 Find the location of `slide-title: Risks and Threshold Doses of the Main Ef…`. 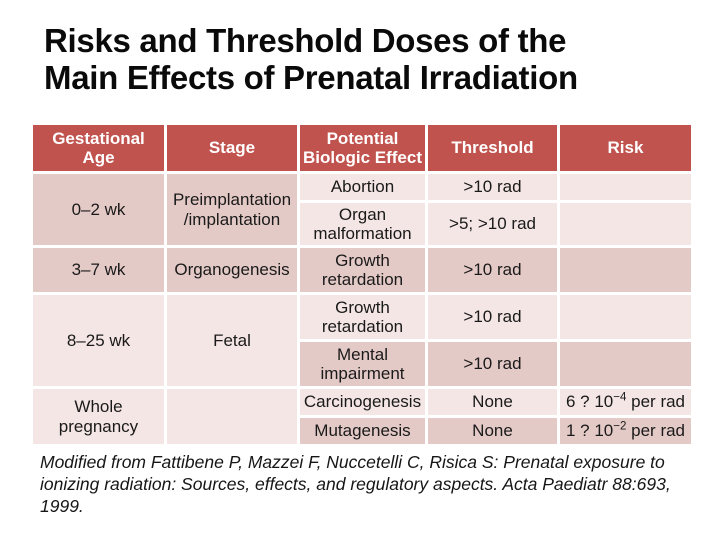

slide-title: Risks and Threshold Doses of the Main Ef… is located at coordinates (311, 59).